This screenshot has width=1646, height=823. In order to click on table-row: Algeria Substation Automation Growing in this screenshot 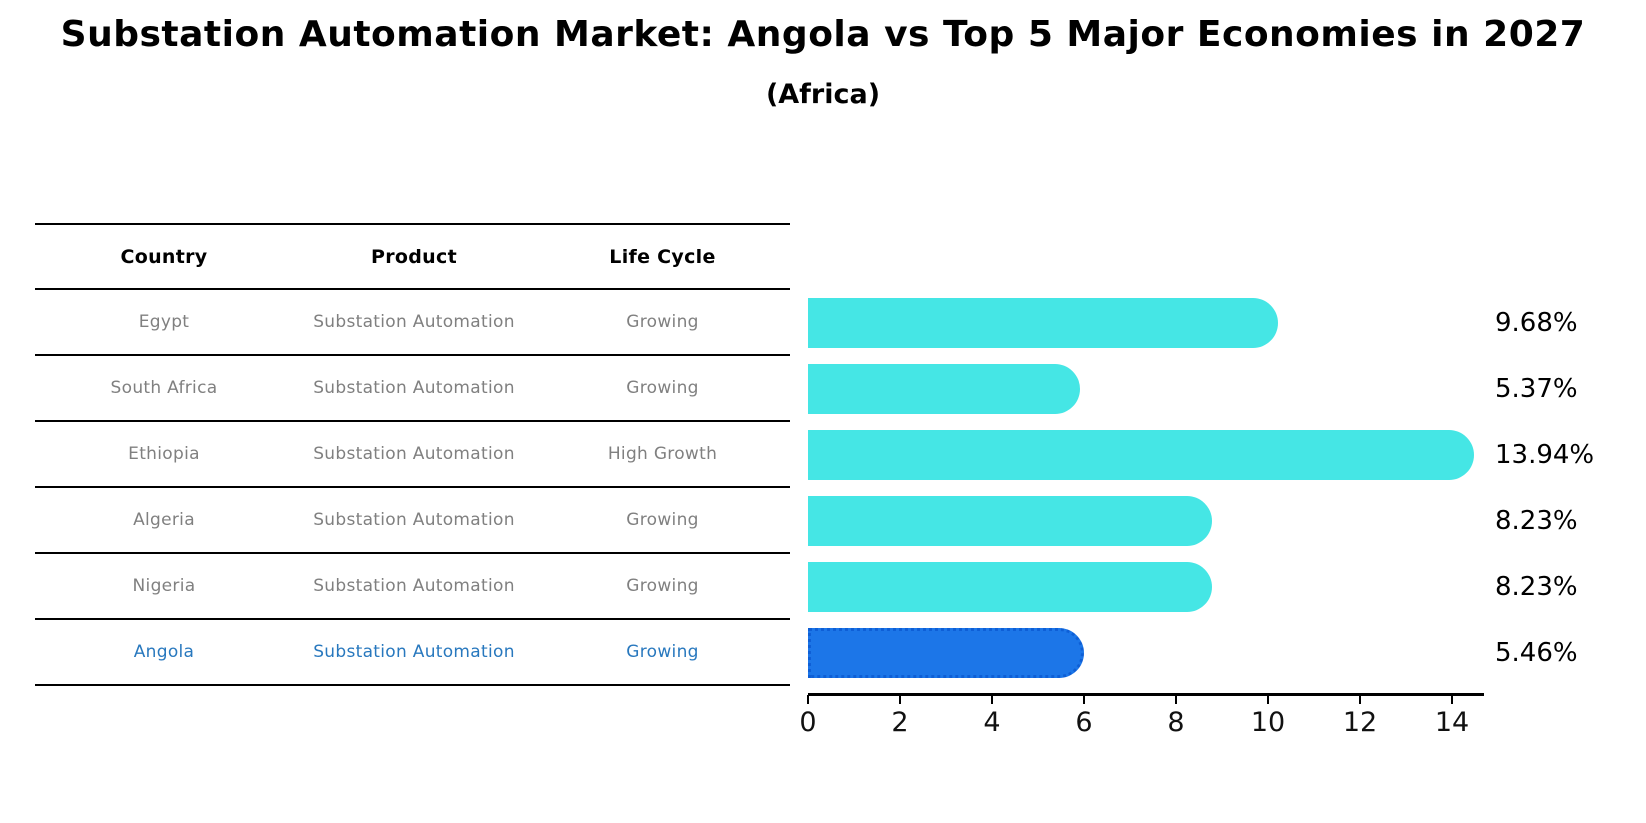, I will do `click(412, 521)`.